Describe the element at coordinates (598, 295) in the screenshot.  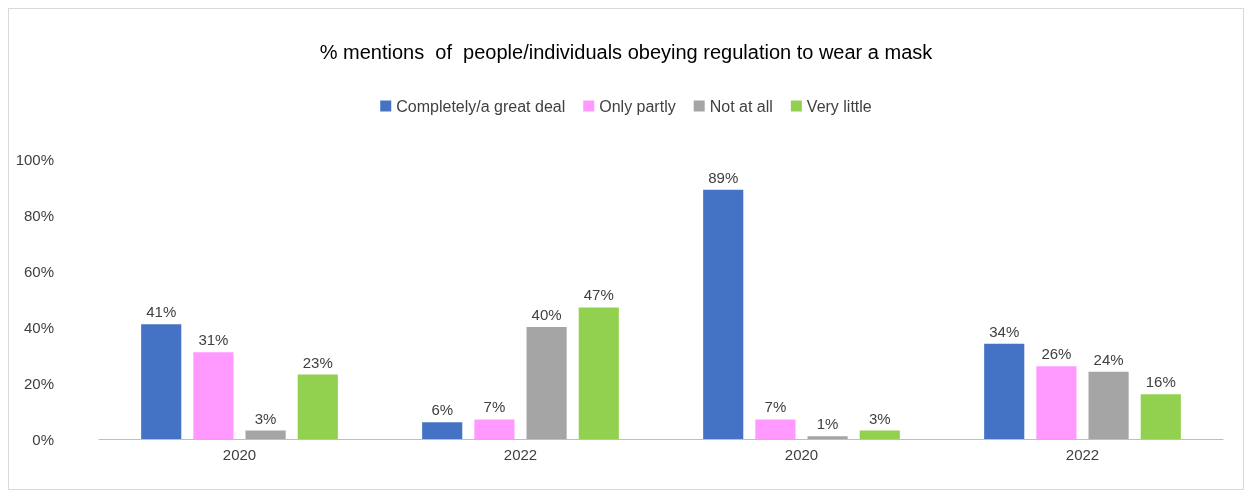
I see `data-label: 47%` at that location.